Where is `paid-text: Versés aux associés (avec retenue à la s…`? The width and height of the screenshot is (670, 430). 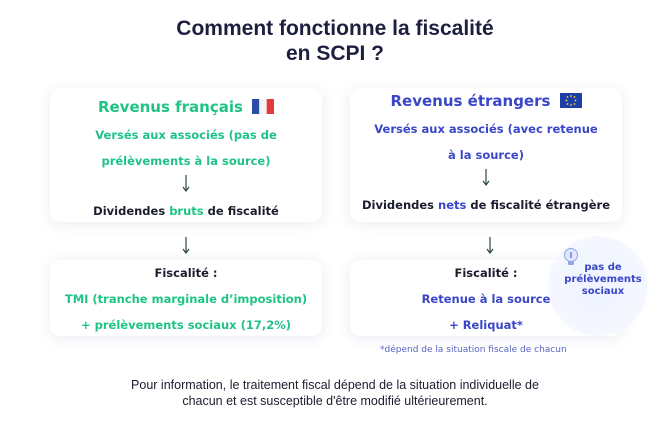 paid-text: Versés aux associés (avec retenue à la s… is located at coordinates (486, 142).